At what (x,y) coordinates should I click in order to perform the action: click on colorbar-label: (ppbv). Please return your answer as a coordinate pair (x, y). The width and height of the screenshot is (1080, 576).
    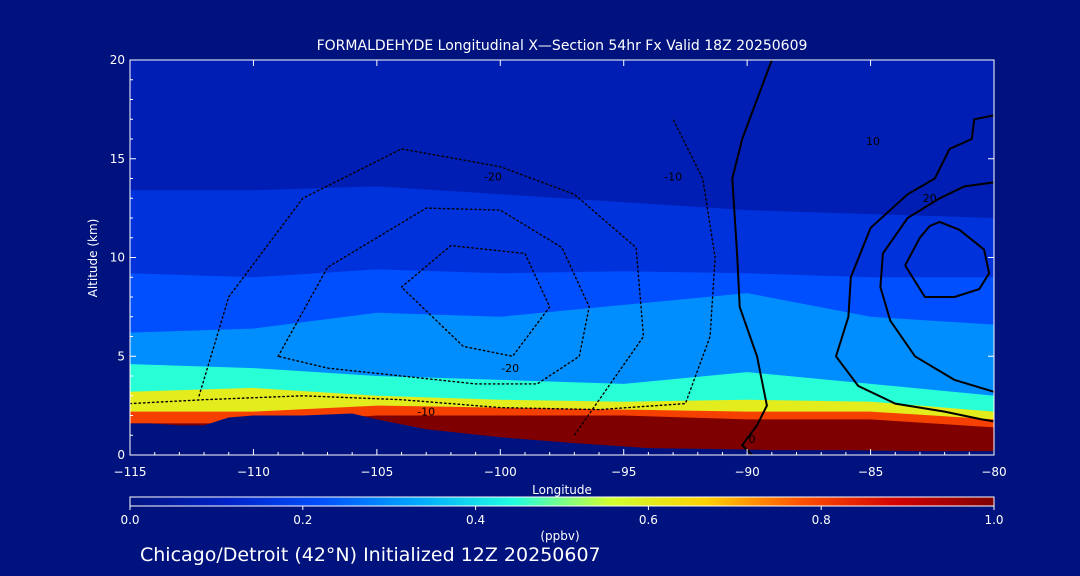
    Looking at the image, I should click on (559, 536).